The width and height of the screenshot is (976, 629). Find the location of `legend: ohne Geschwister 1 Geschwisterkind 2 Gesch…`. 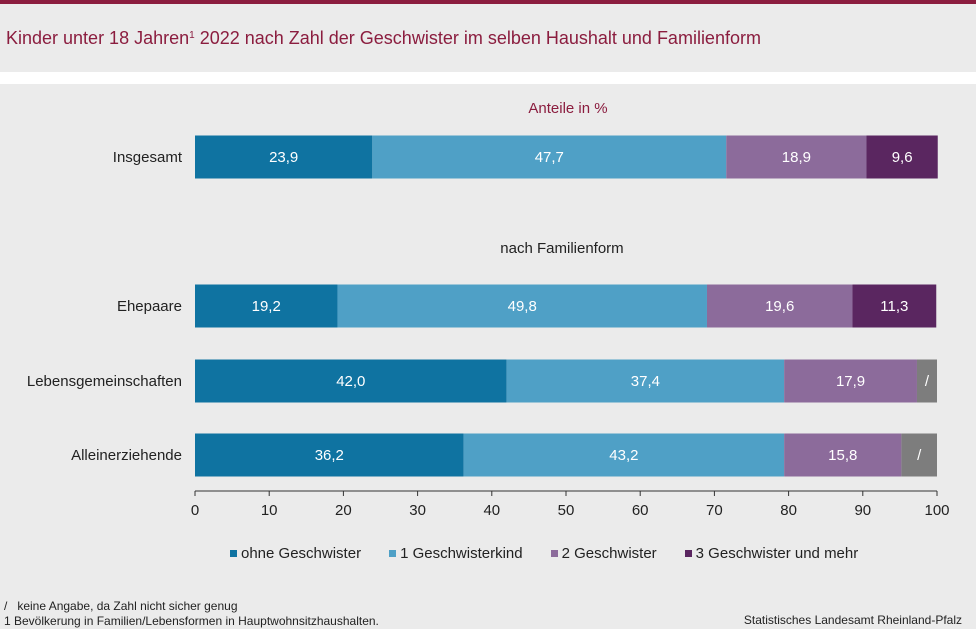

legend: ohne Geschwister 1 Geschwisterkind 2 Gesch… is located at coordinates (544, 553).